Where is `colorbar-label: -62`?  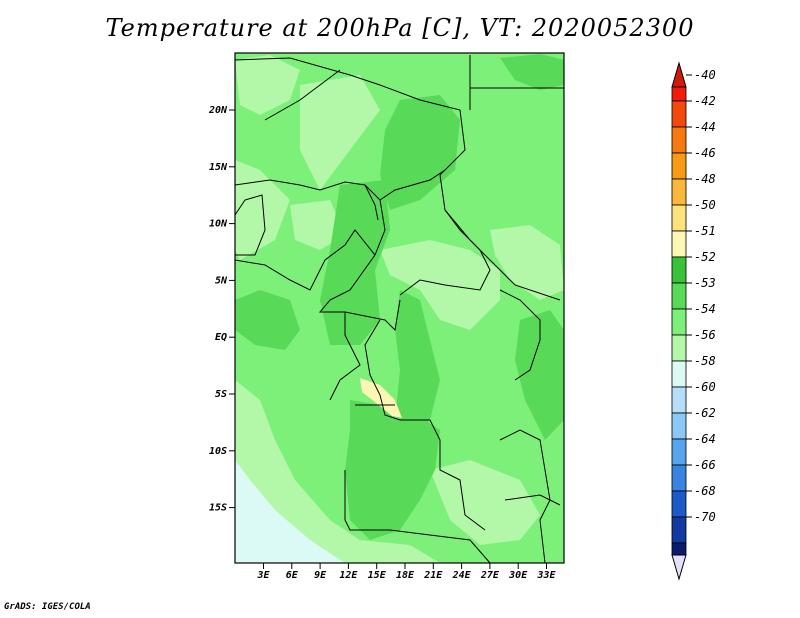 colorbar-label: -62 is located at coordinates (705, 413).